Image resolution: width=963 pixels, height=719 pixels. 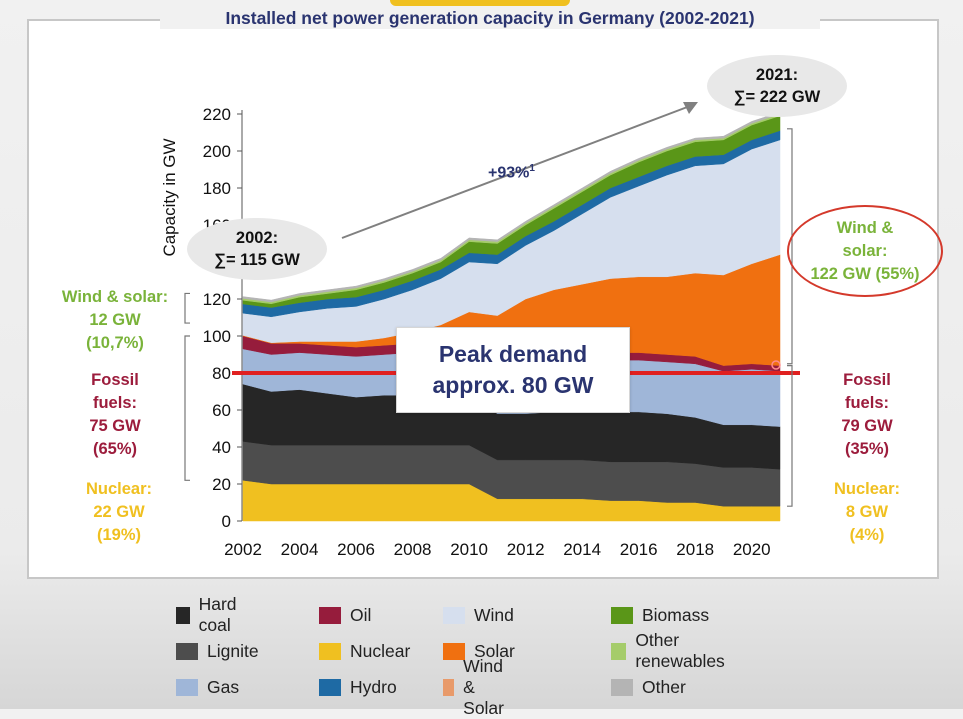 I want to click on legend-item-gas: Gas, so click(x=207, y=687).